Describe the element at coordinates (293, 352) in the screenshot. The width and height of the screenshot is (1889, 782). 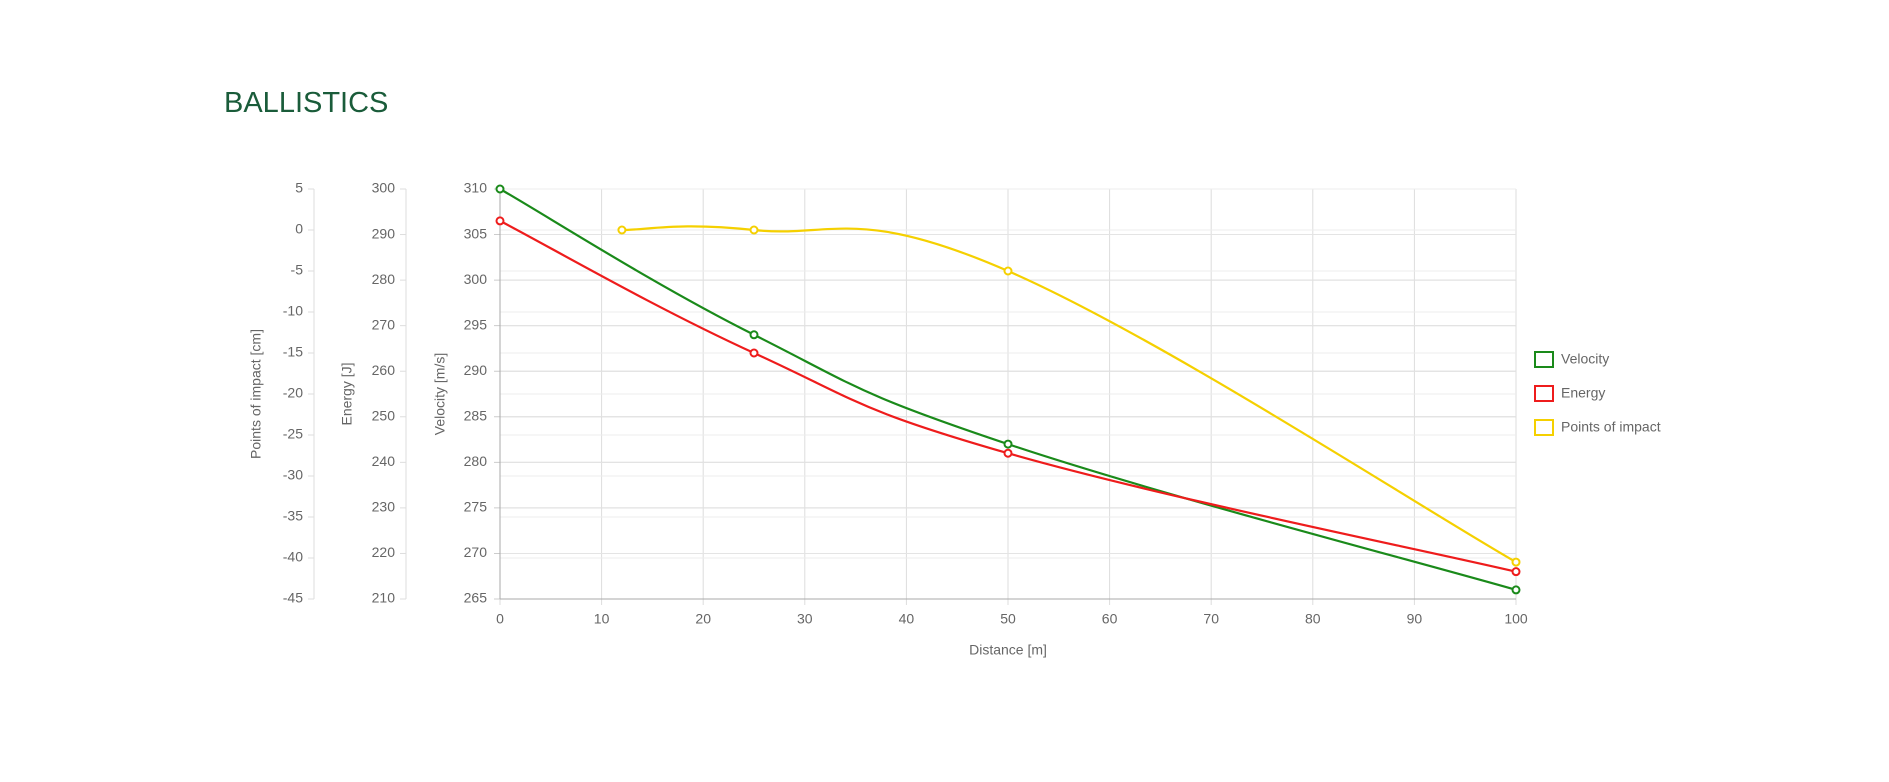
I see `y-tick-label: -15` at that location.